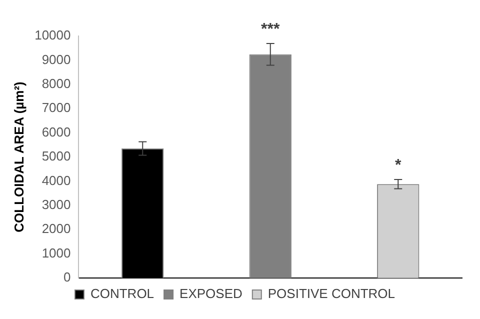 Image resolution: width=480 pixels, height=319 pixels. Describe the element at coordinates (56, 180) in the screenshot. I see `y-tick-label: 4000` at that location.